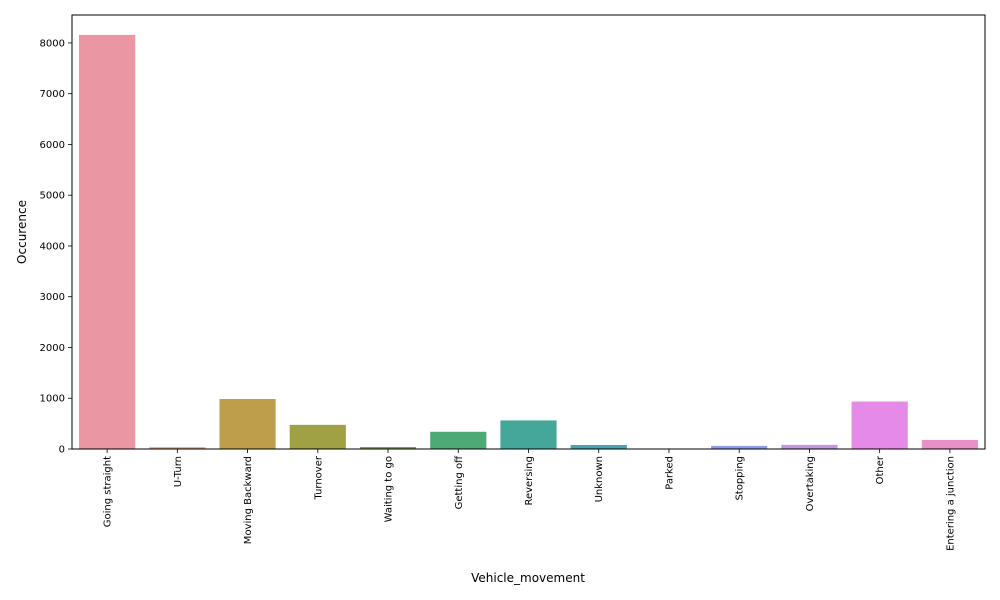 Image resolution: width=1000 pixels, height=600 pixels. What do you see at coordinates (880, 469) in the screenshot?
I see `x-tick-label: Other` at bounding box center [880, 469].